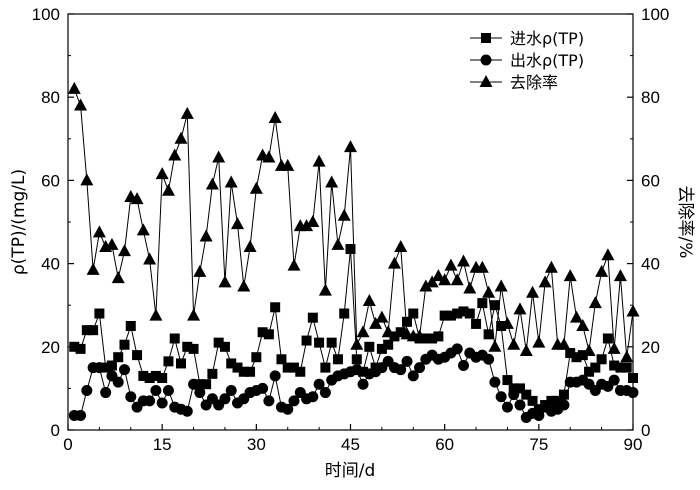  I want to click on legend-label: 去除率, so click(534, 82).